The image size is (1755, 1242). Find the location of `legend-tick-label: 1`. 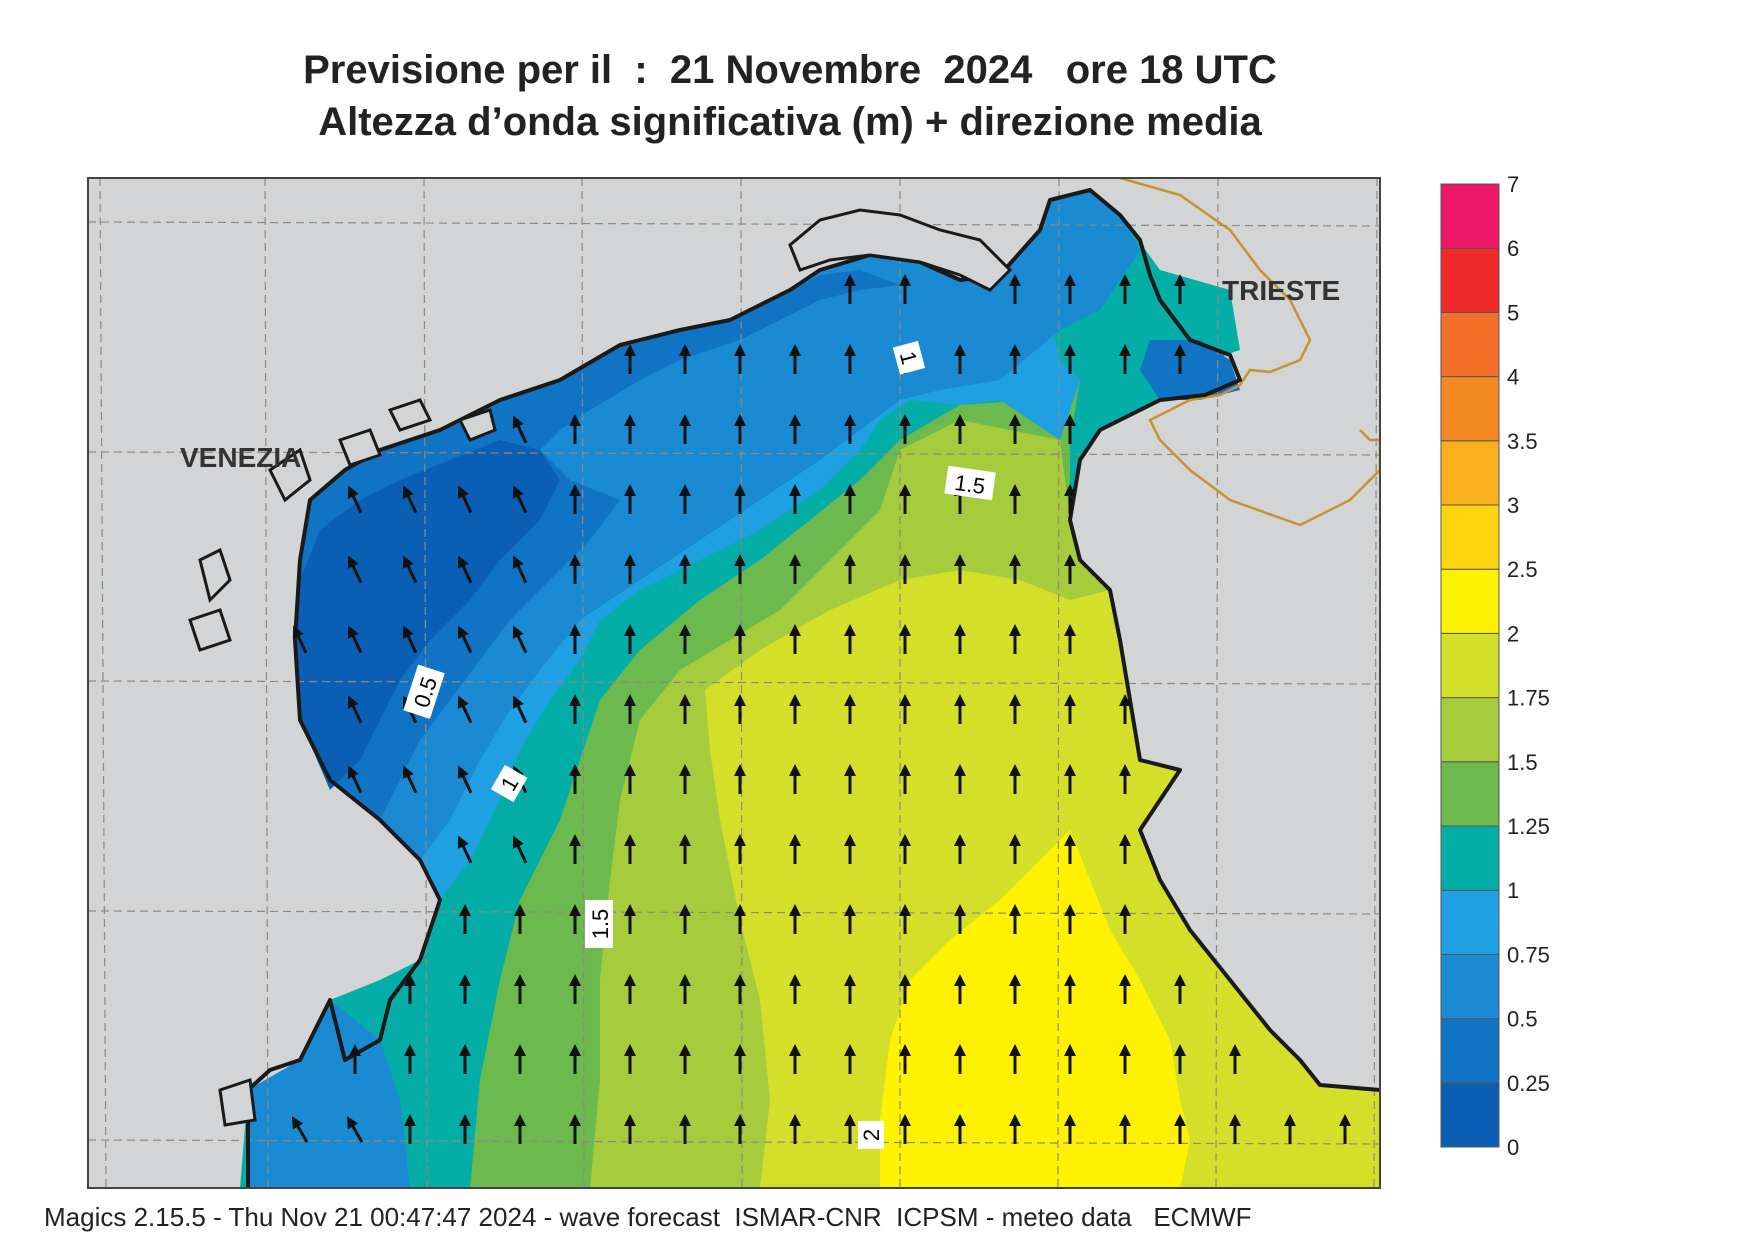

legend-tick-label: 1 is located at coordinates (1513, 890).